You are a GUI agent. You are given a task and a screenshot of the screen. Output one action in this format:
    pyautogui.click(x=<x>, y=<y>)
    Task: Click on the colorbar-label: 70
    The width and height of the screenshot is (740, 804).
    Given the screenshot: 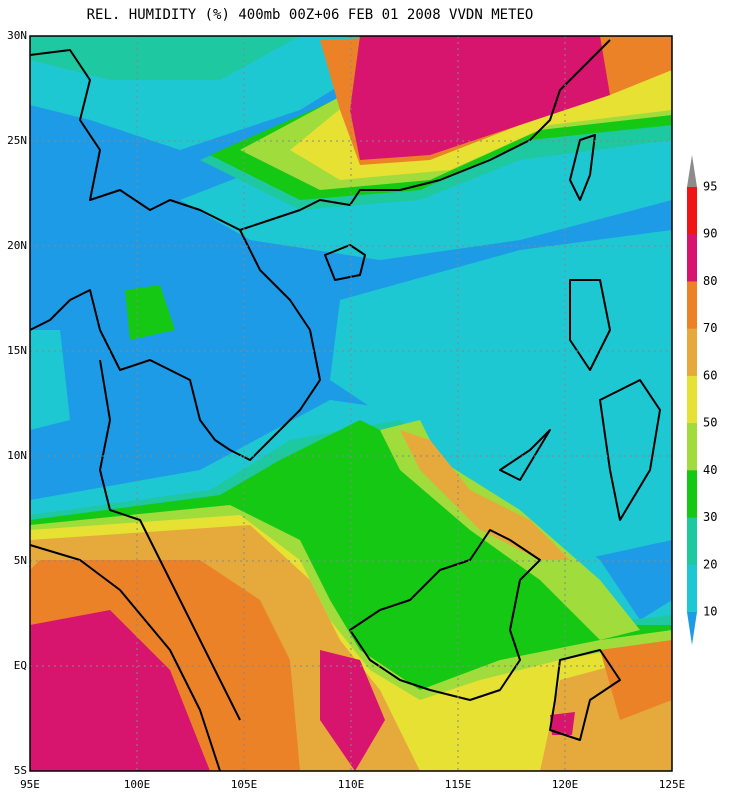 What is the action you would take?
    pyautogui.click(x=710, y=328)
    